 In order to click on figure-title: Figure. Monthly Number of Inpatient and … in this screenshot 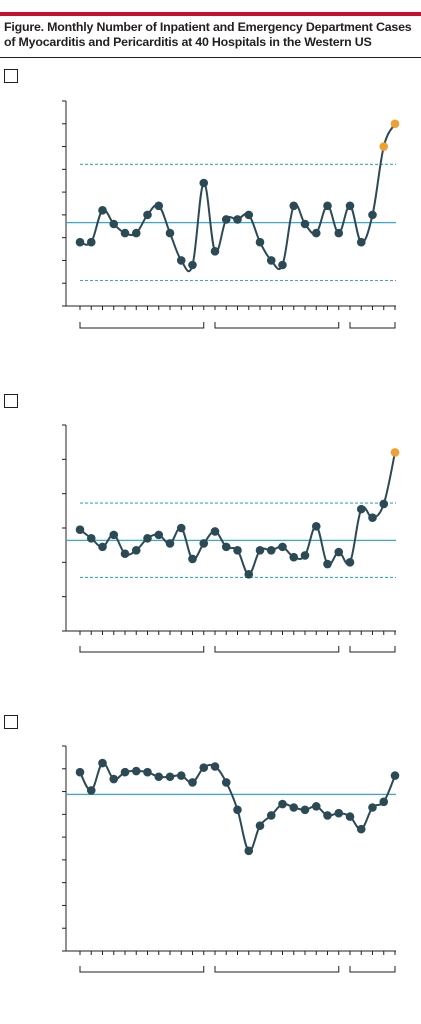, I will do `click(208, 34)`.